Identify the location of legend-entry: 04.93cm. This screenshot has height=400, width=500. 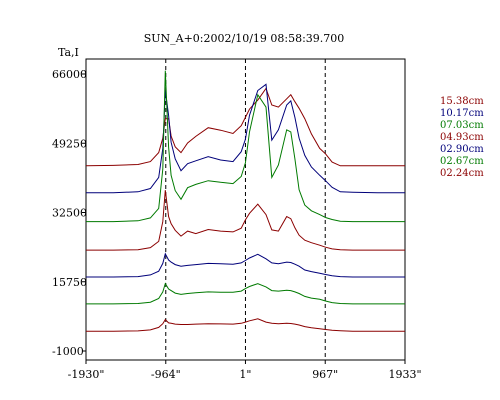
(462, 137).